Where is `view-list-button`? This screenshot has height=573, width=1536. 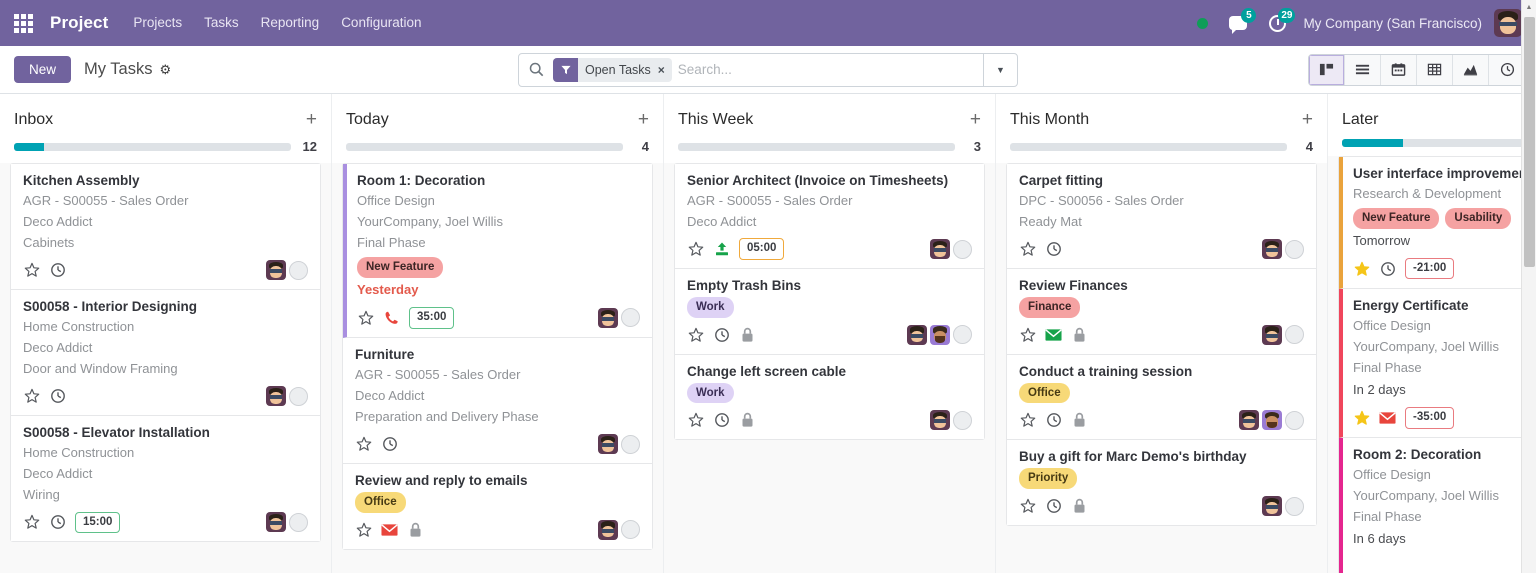 view-list-button is located at coordinates (1363, 69).